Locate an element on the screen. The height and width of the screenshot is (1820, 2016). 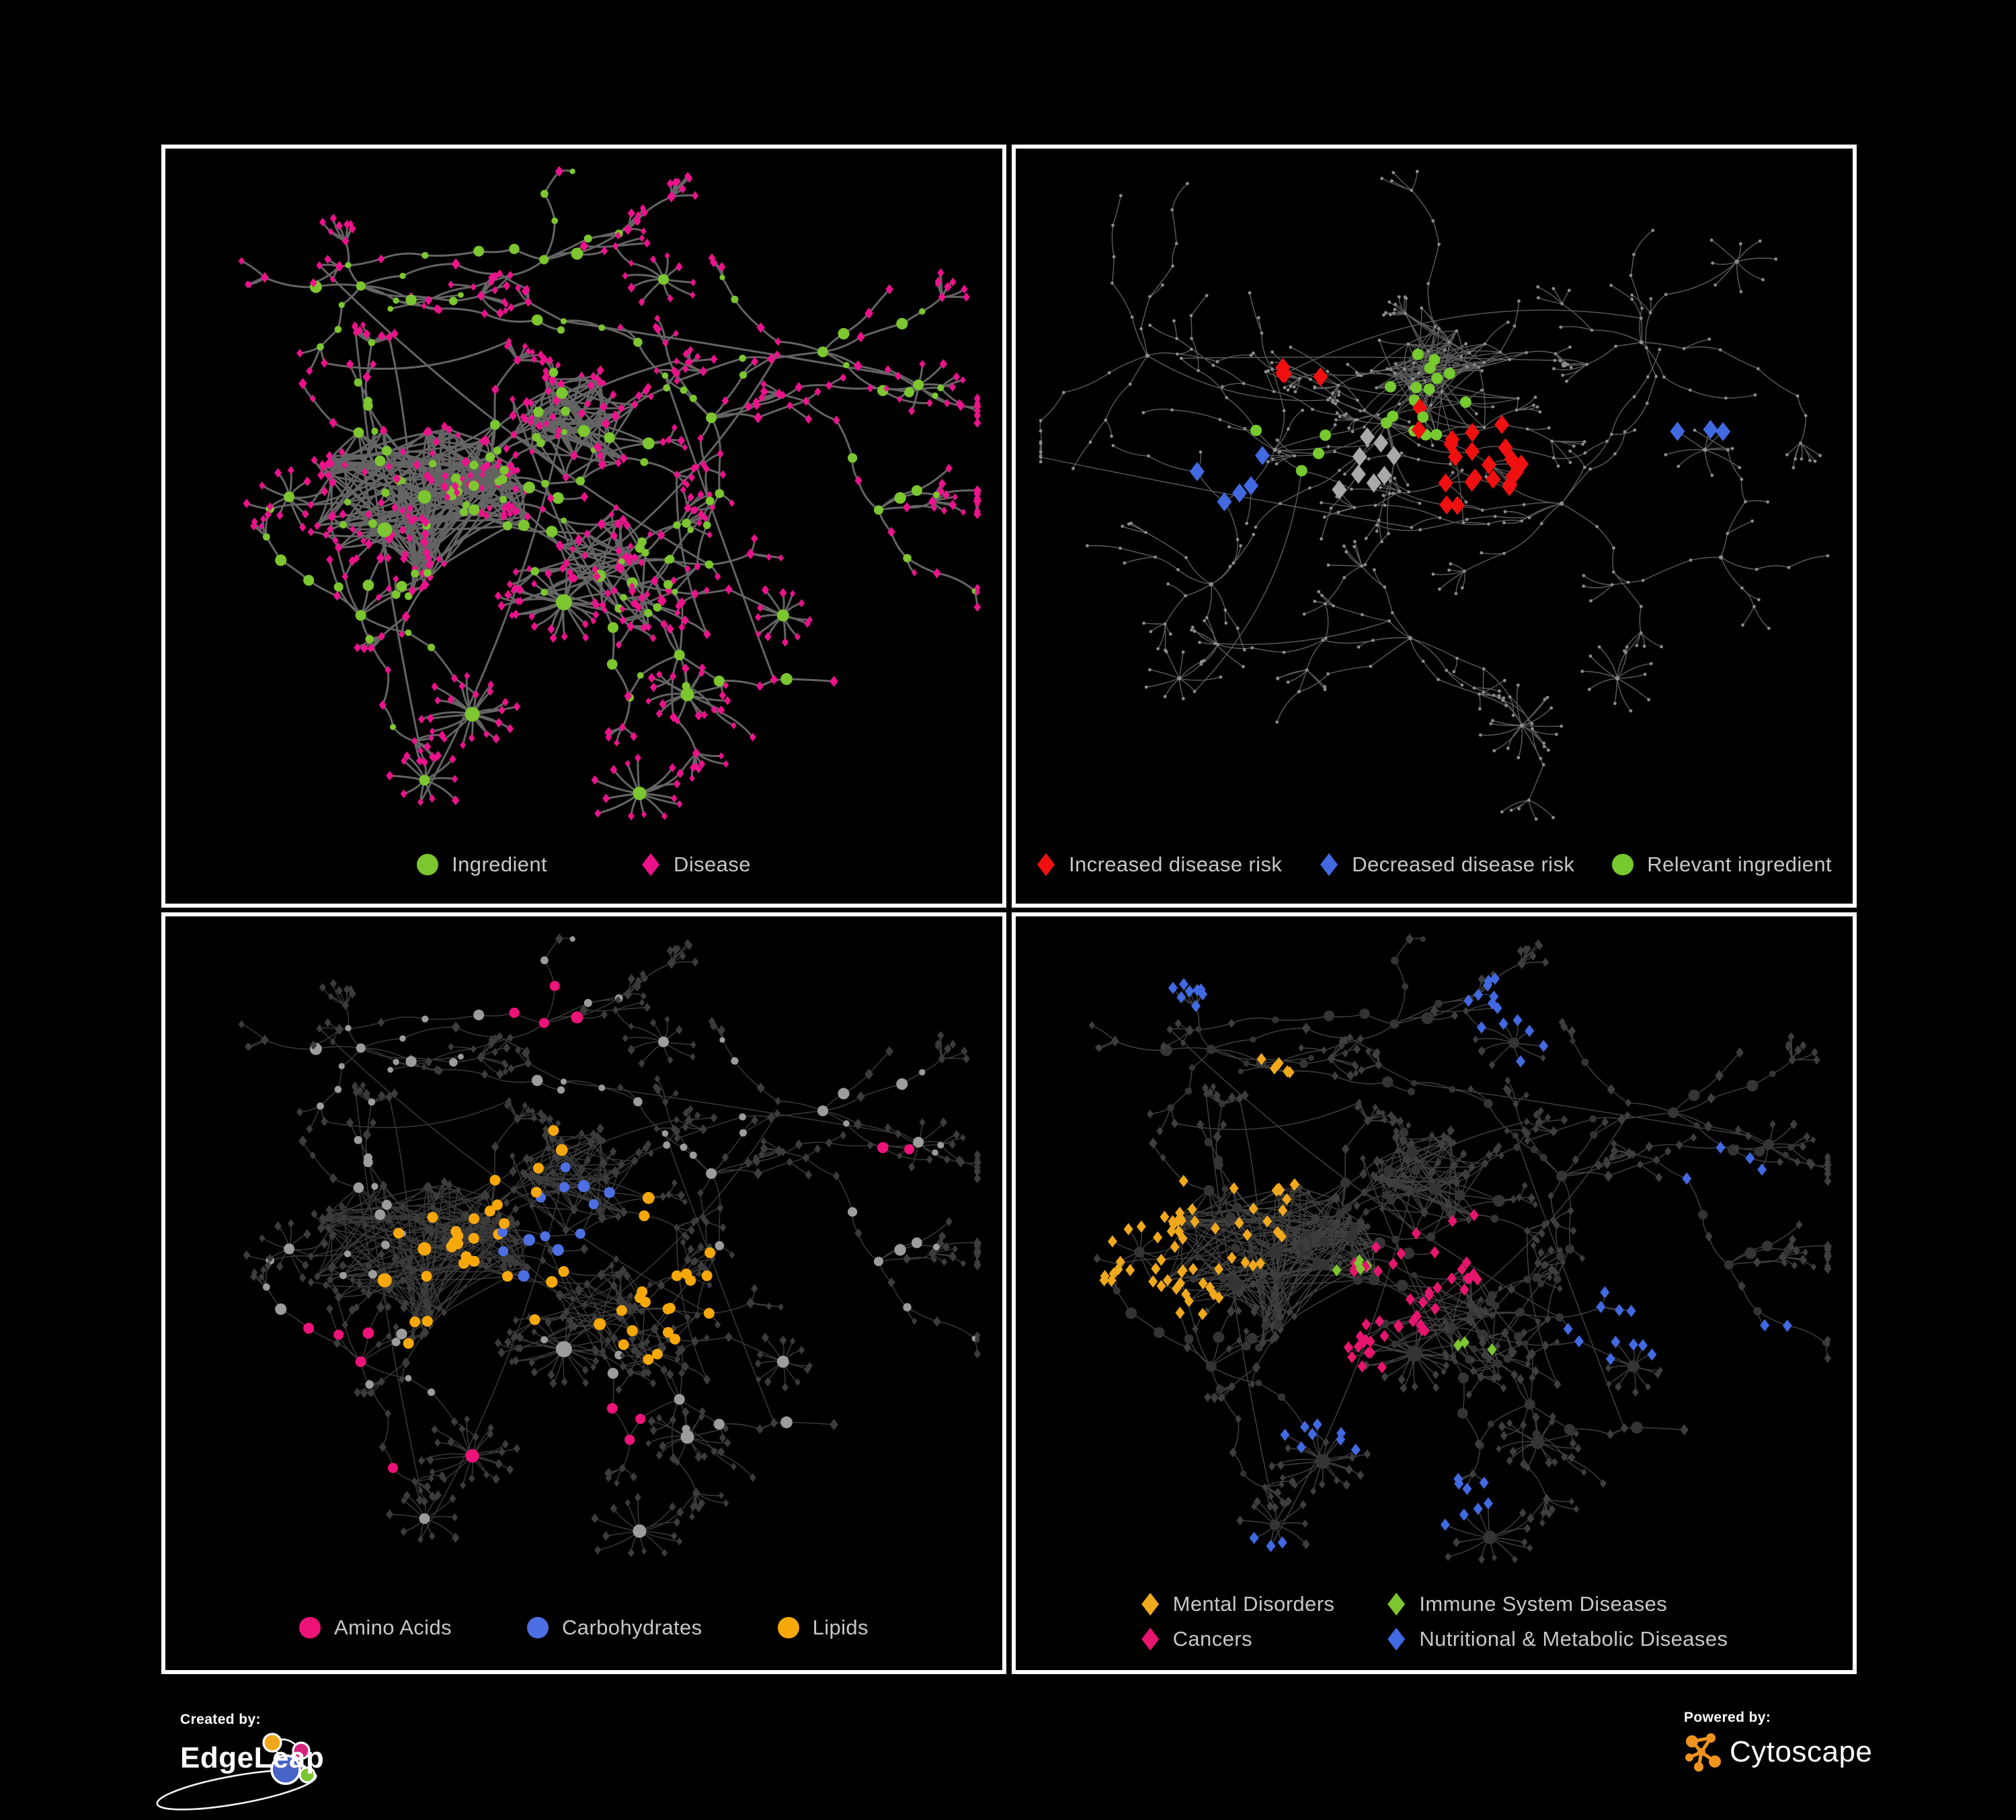
edgeleap-wordmark: EdgeLeap is located at coordinates (252, 1757).